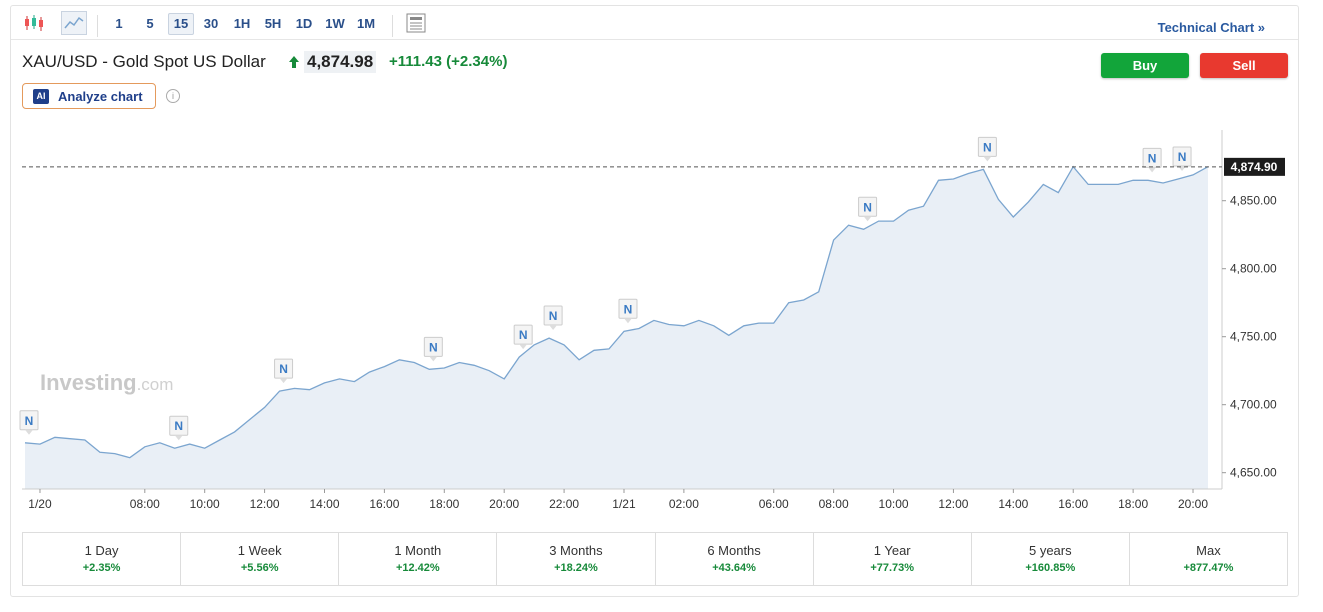 This screenshot has width=1323, height=612. What do you see at coordinates (335, 23) in the screenshot?
I see `interval: 1W` at bounding box center [335, 23].